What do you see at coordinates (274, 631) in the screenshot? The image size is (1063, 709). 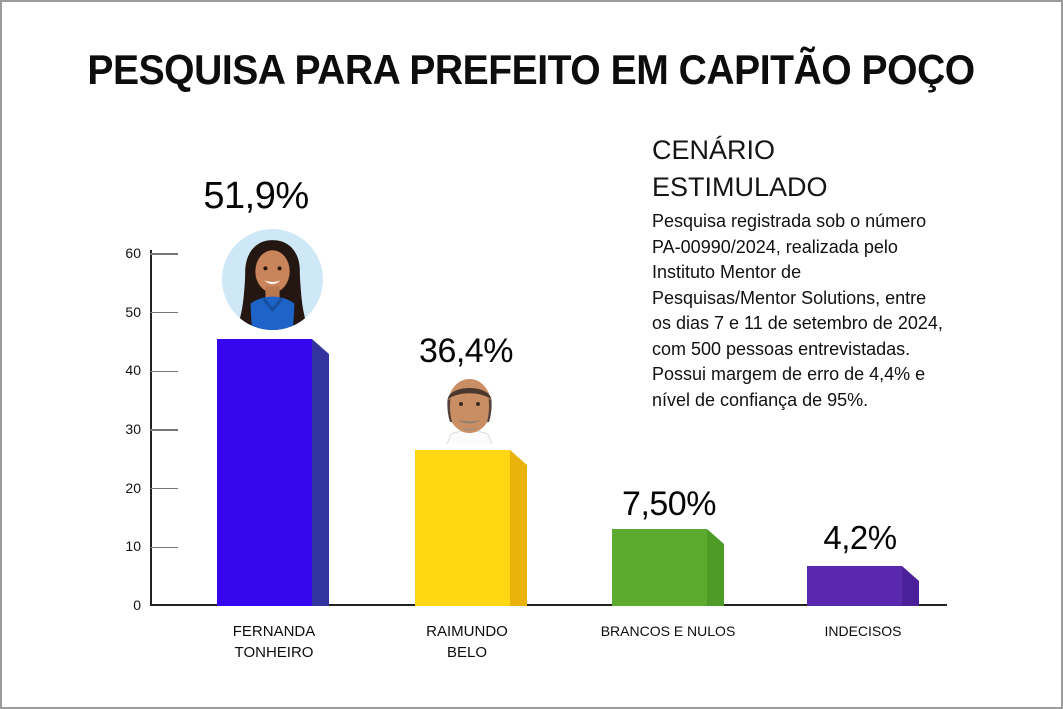 I see `bar-category-label-line: FERNANDA` at bounding box center [274, 631].